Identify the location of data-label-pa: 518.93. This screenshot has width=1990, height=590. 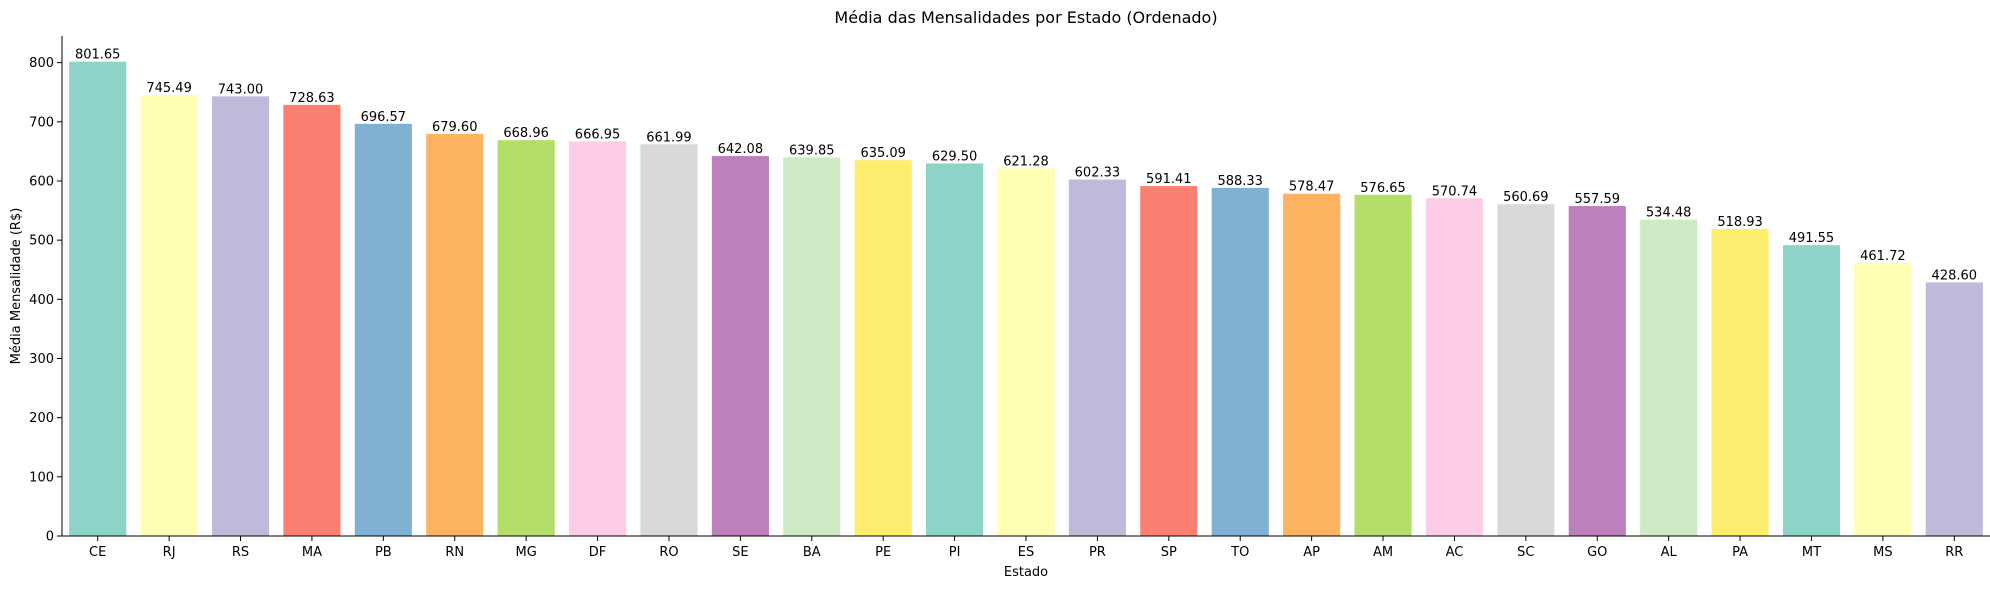
(1740, 222).